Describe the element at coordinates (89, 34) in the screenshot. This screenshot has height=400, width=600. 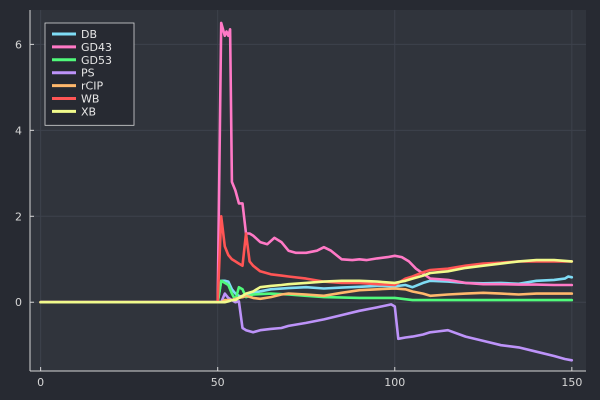
I see `legend-label-db: DB` at that location.